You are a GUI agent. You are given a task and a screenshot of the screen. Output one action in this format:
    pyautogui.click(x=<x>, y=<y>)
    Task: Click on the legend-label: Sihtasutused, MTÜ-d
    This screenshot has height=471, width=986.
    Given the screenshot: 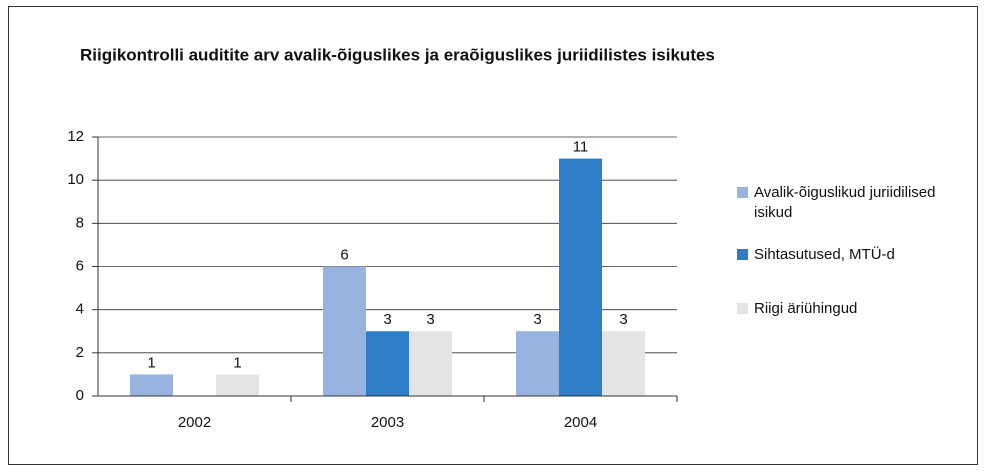 What is the action you would take?
    pyautogui.click(x=824, y=254)
    